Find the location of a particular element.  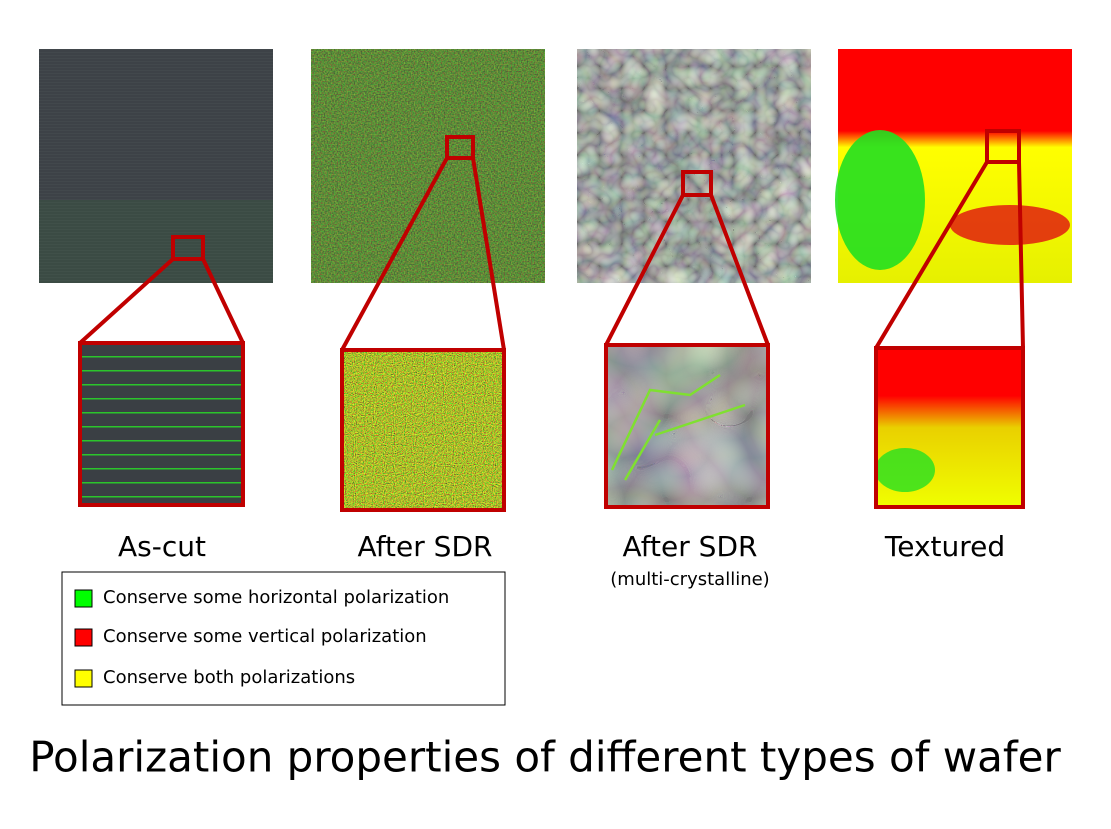

panel-label: As-cut is located at coordinates (162, 546).